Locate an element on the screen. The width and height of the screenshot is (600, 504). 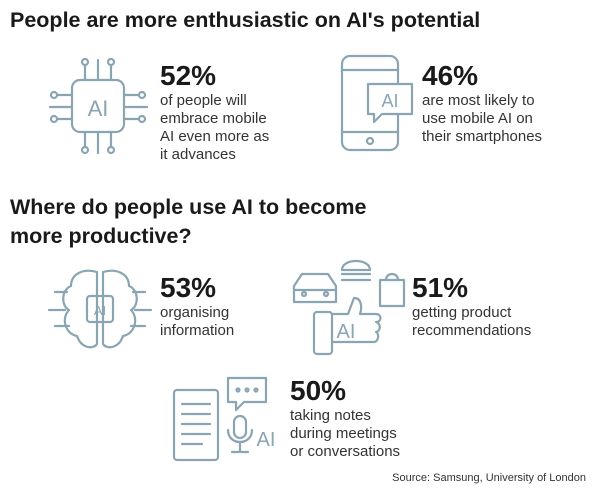
description-line: taking notes is located at coordinates (330, 415).